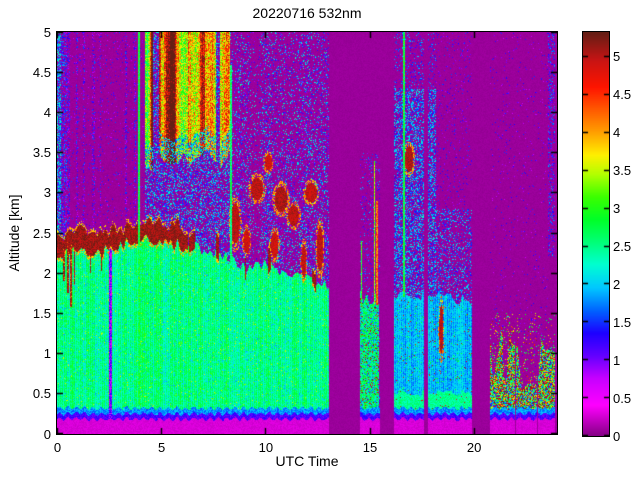 The image size is (640, 480). What do you see at coordinates (41, 233) in the screenshot?
I see `y-tick-label: 2.5` at bounding box center [41, 233].